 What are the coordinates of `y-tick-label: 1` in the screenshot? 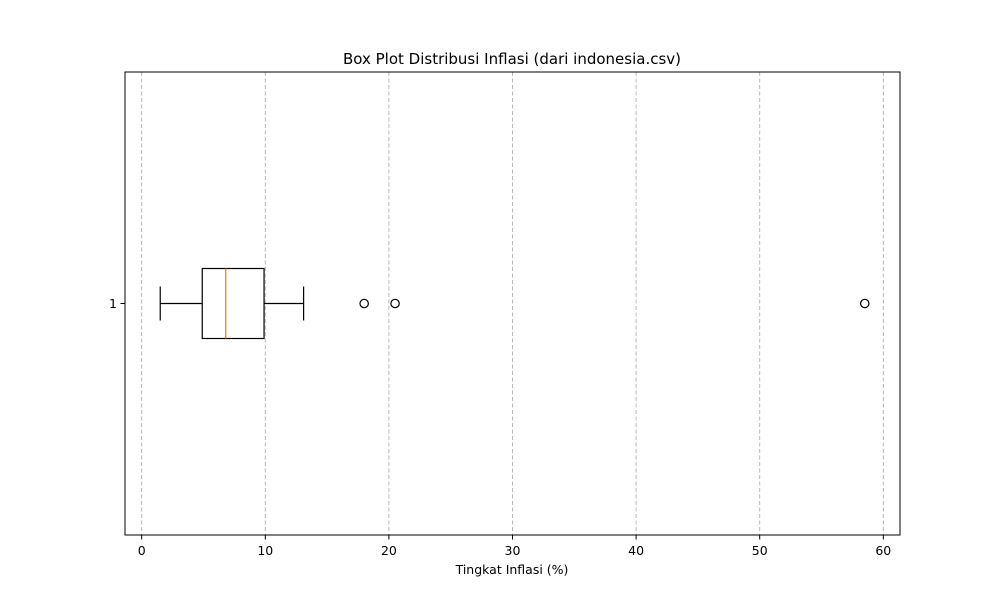 It's located at (113, 303).